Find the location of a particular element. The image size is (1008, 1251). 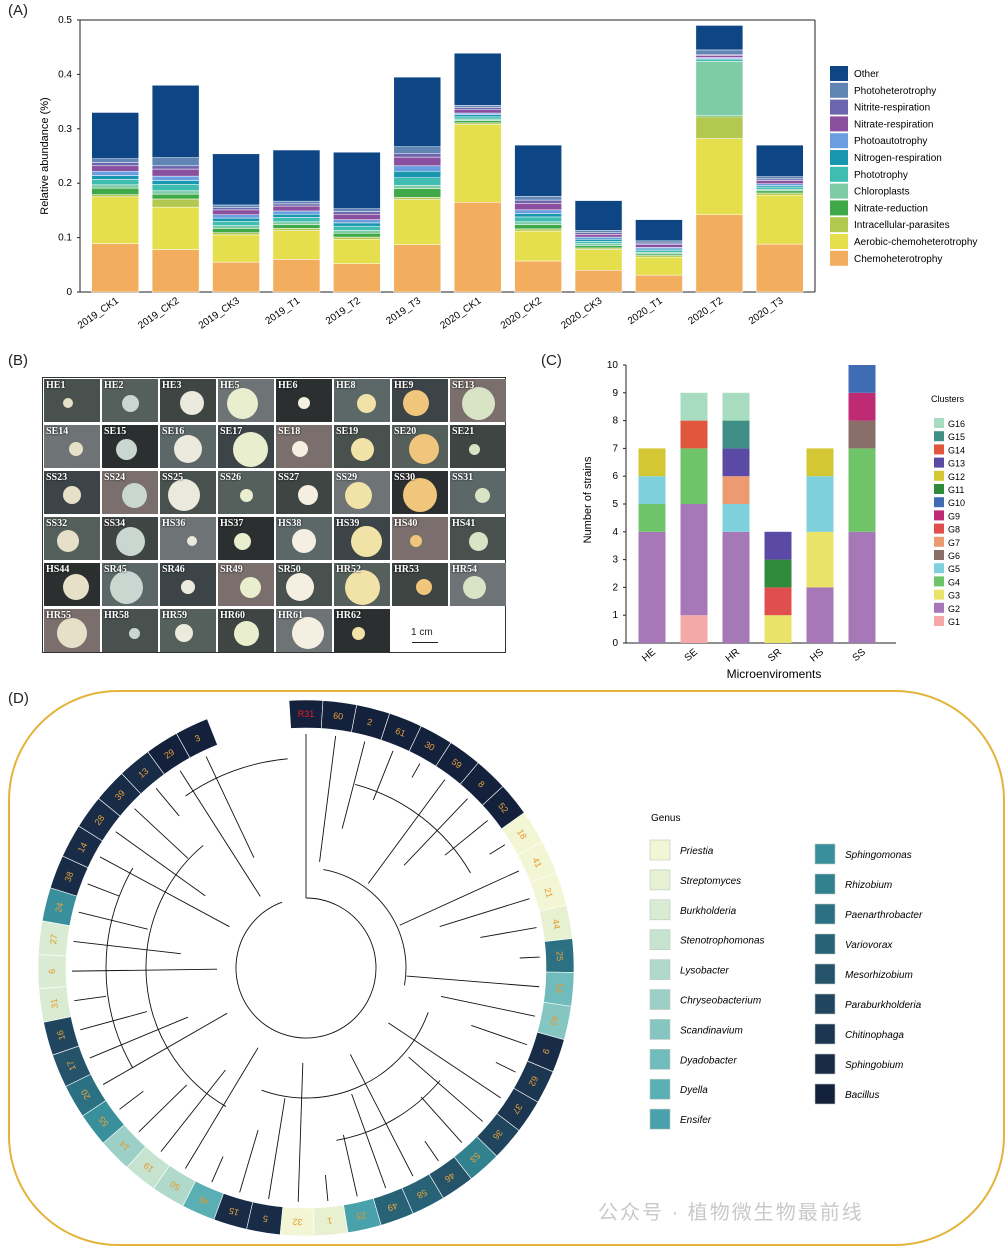

colony-label: HR54 is located at coordinates (464, 569).